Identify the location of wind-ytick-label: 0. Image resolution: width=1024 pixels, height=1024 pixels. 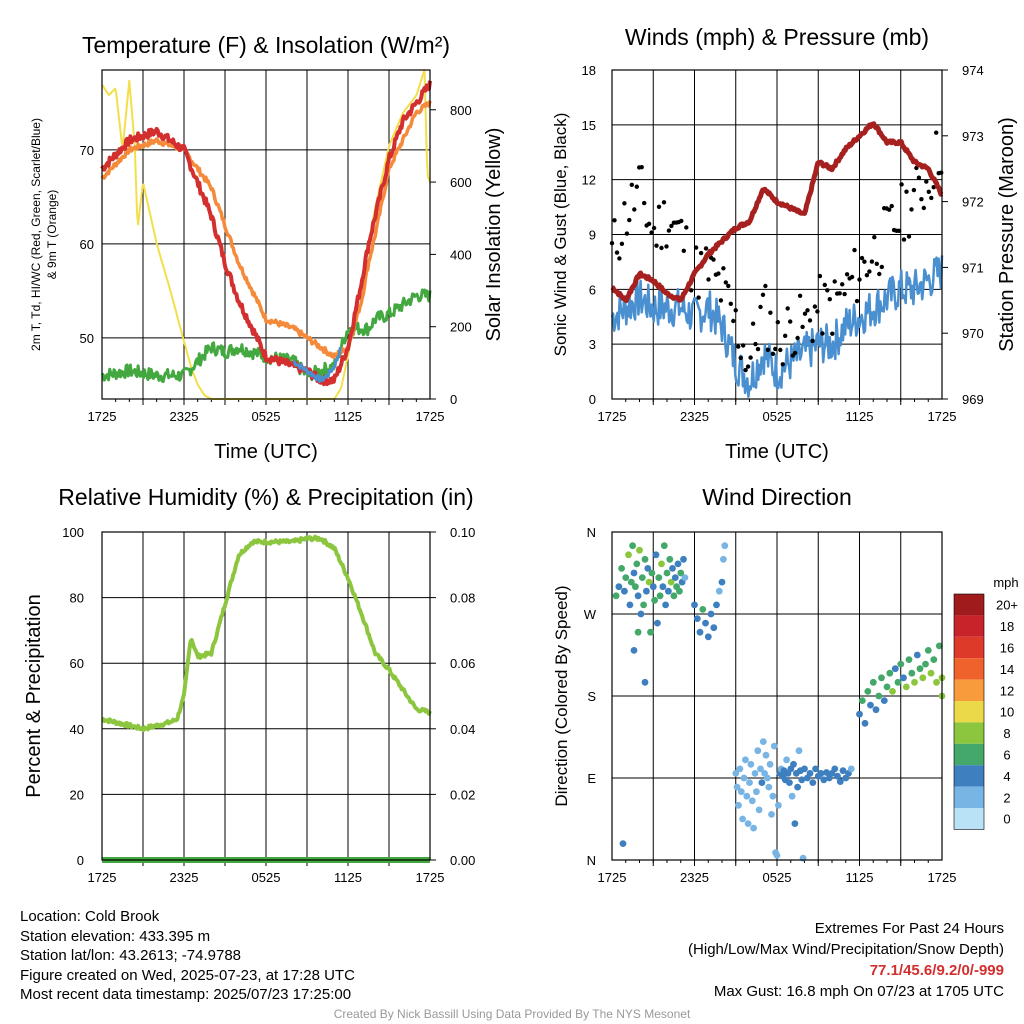
(592, 399).